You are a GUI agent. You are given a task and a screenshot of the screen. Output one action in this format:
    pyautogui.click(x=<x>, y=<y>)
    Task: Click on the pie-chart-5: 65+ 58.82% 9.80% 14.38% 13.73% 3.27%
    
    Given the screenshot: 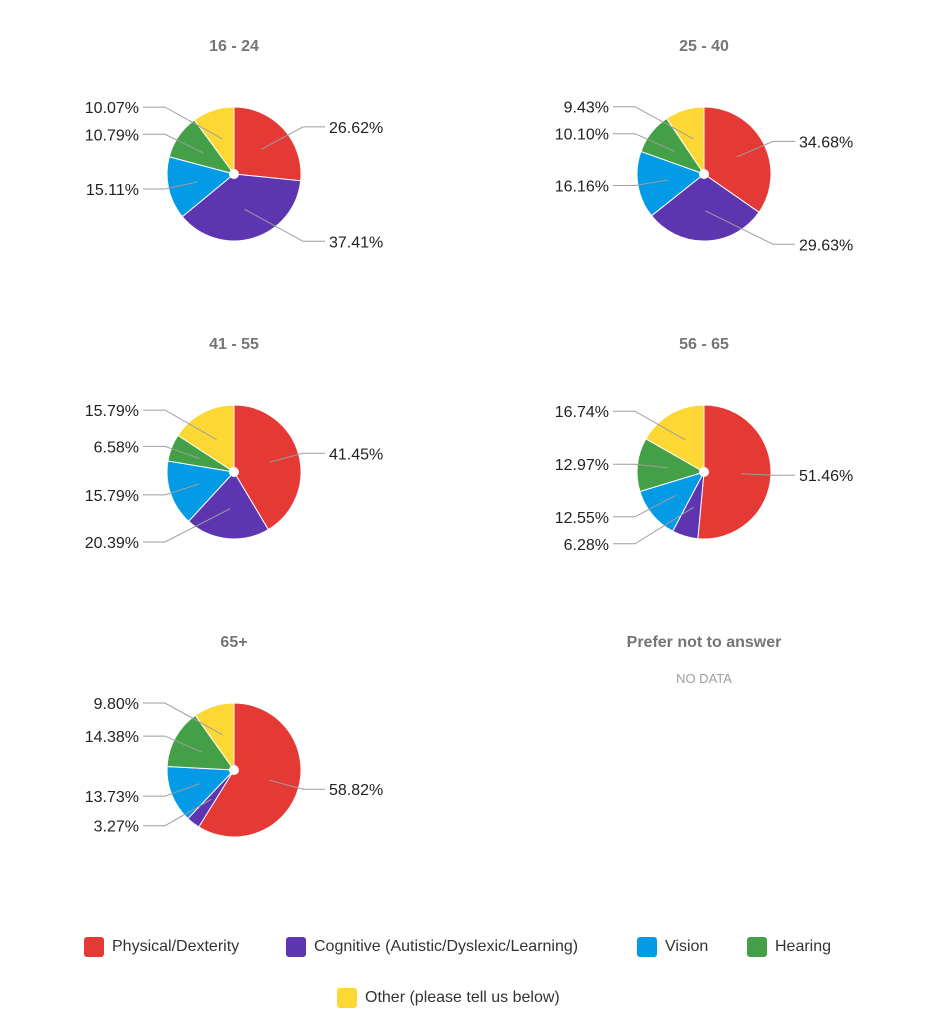 What is the action you would take?
    pyautogui.click(x=234, y=736)
    